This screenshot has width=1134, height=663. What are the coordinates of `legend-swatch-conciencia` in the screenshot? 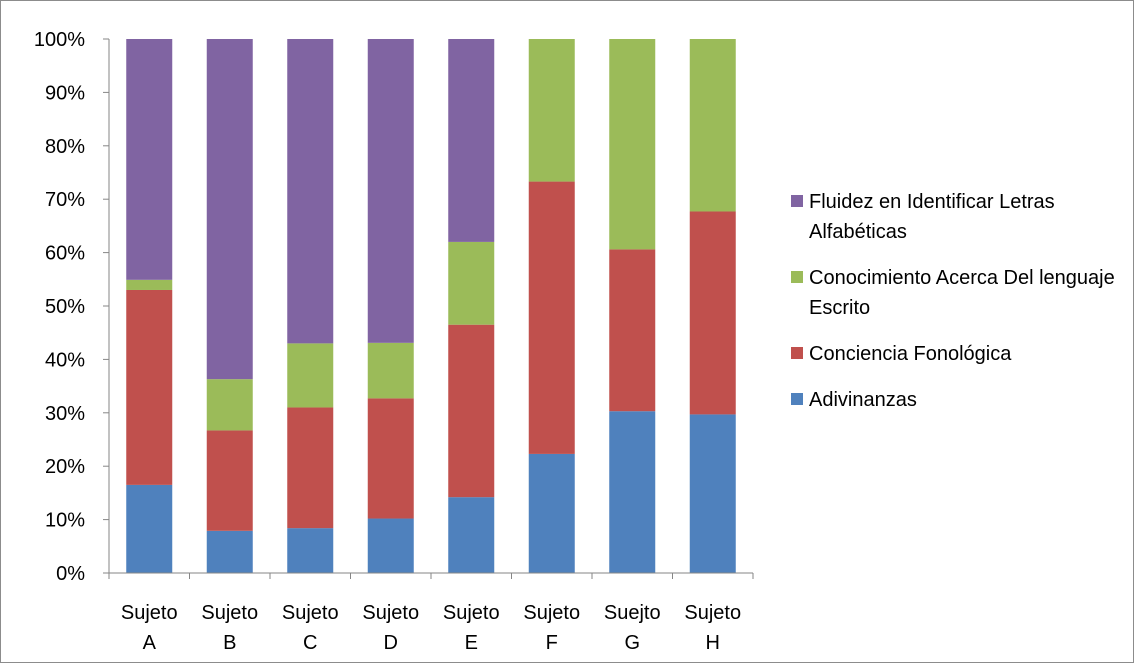 It's located at (797, 353).